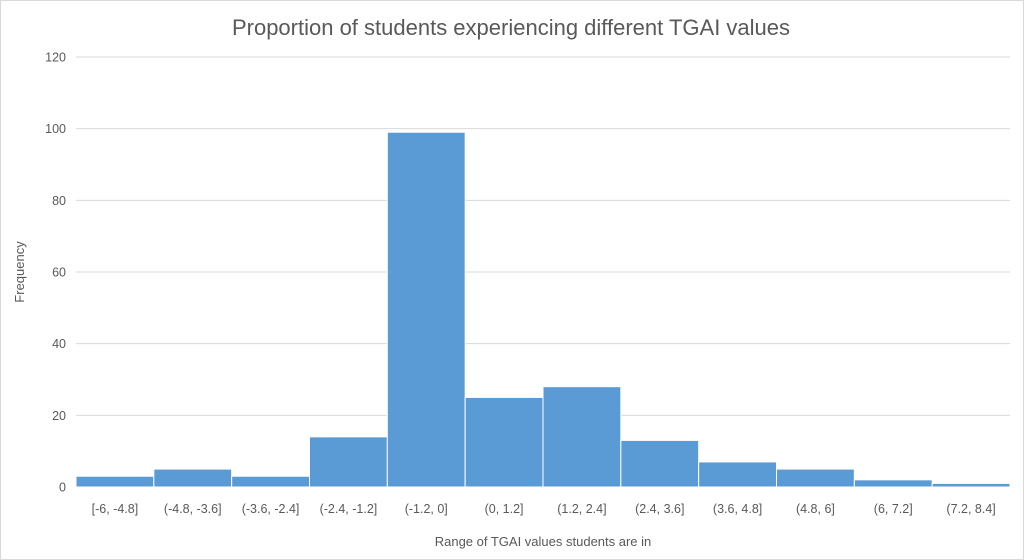 Image resolution: width=1024 pixels, height=560 pixels. I want to click on y-axis-ticks: 0 20 40 60 80 100 120, so click(55, 273).